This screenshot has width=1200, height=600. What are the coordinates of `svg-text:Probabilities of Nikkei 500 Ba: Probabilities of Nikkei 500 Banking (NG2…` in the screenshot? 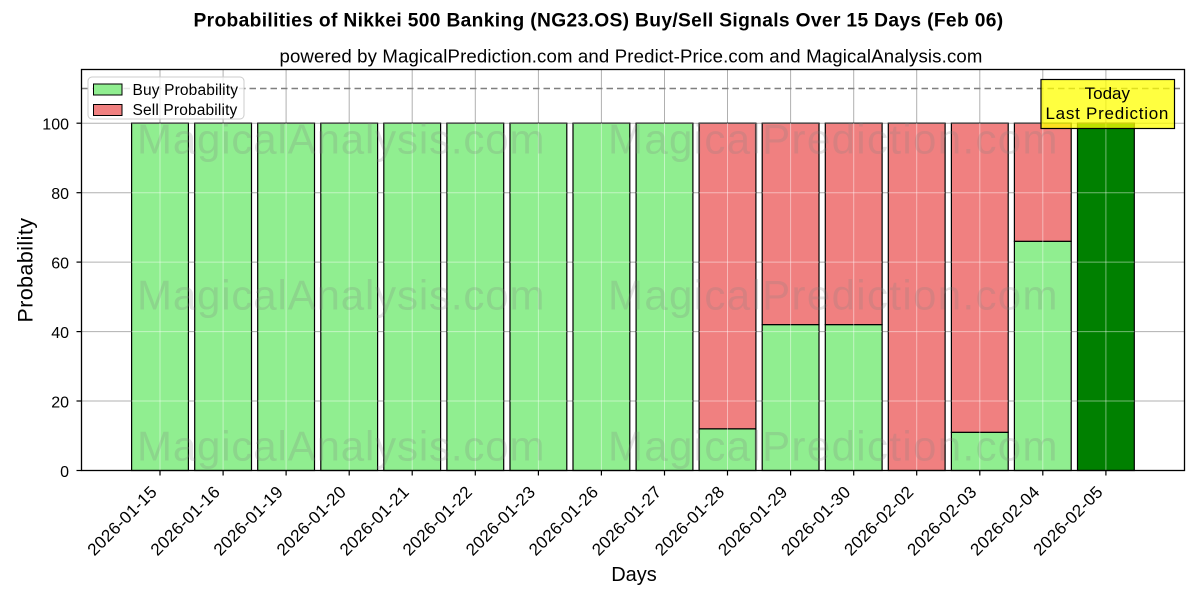 It's located at (599, 20).